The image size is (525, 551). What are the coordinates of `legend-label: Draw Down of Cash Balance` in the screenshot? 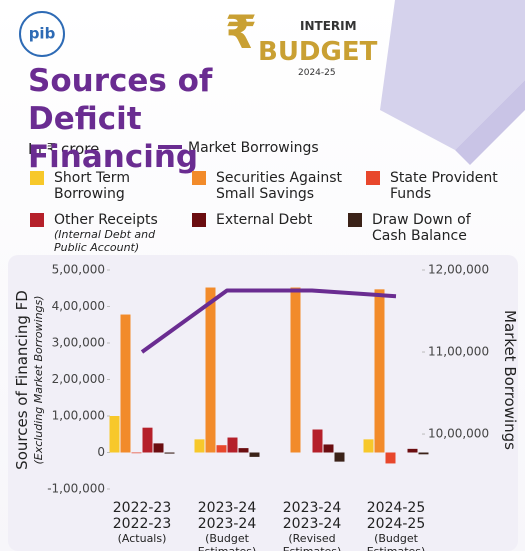 It's located at (421, 228).